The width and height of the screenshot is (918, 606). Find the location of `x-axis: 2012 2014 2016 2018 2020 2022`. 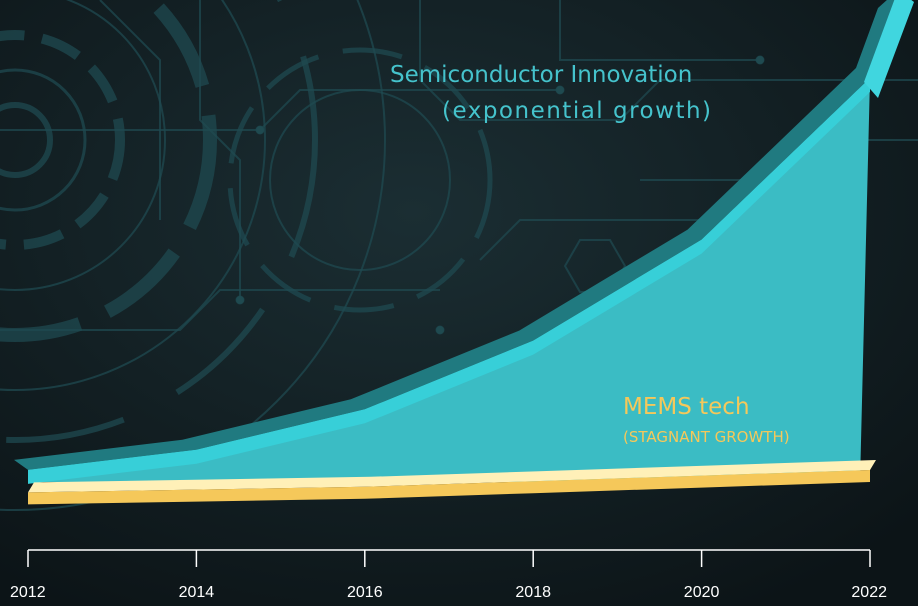

x-axis: 2012 2014 2016 2018 2020 2022 is located at coordinates (448, 575).